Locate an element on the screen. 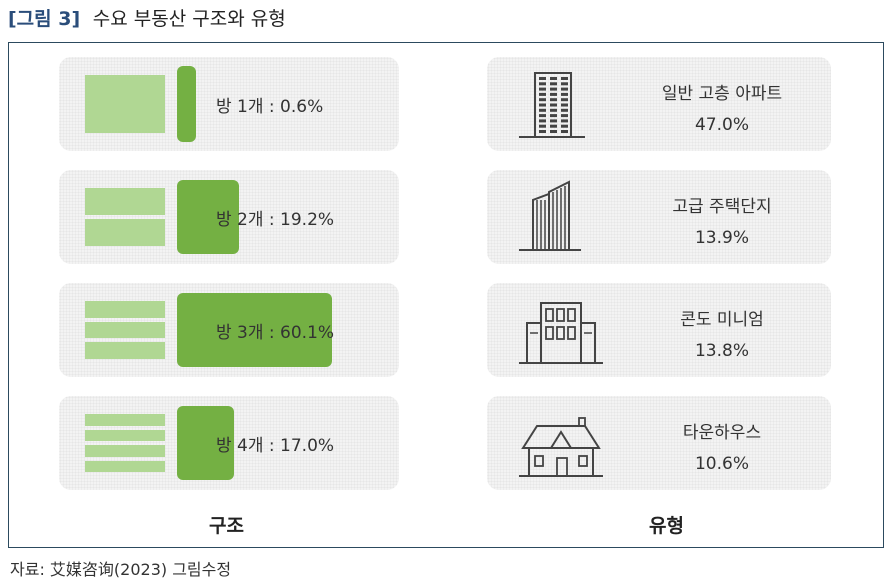  high-rise-apartment-icon is located at coordinates (562, 106).